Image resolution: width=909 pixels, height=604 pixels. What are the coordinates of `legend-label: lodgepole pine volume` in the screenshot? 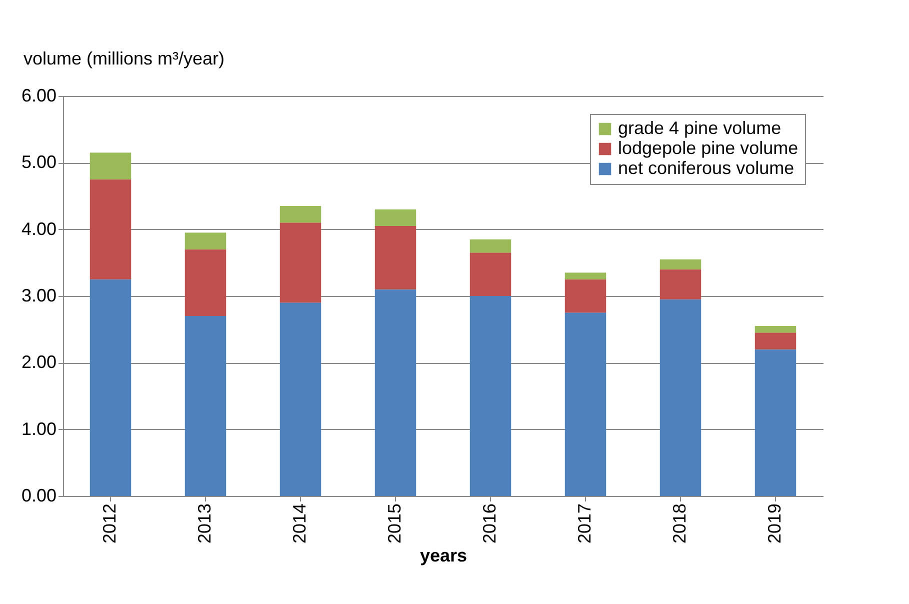 It's located at (708, 148).